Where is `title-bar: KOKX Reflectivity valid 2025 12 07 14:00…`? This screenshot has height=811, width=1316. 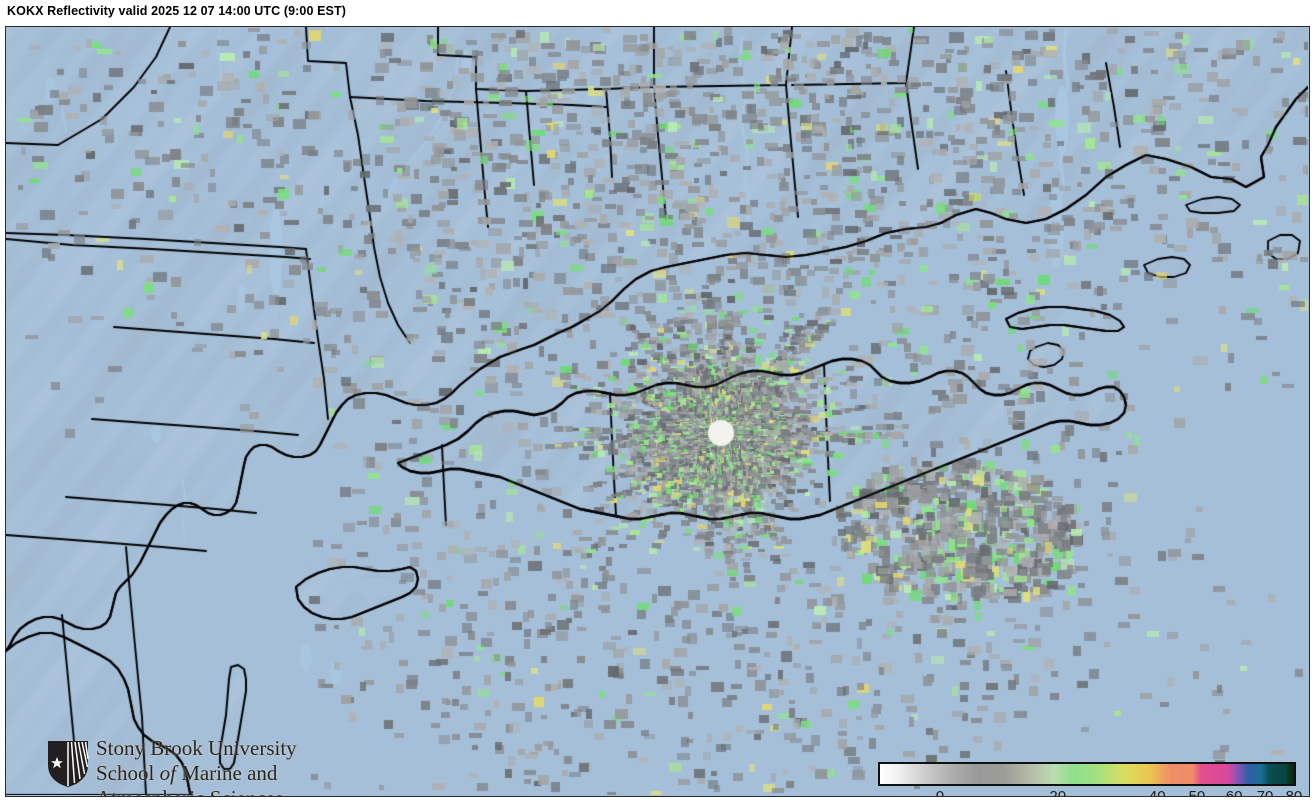 title-bar: KOKX Reflectivity valid 2025 12 07 14:00… is located at coordinates (658, 13).